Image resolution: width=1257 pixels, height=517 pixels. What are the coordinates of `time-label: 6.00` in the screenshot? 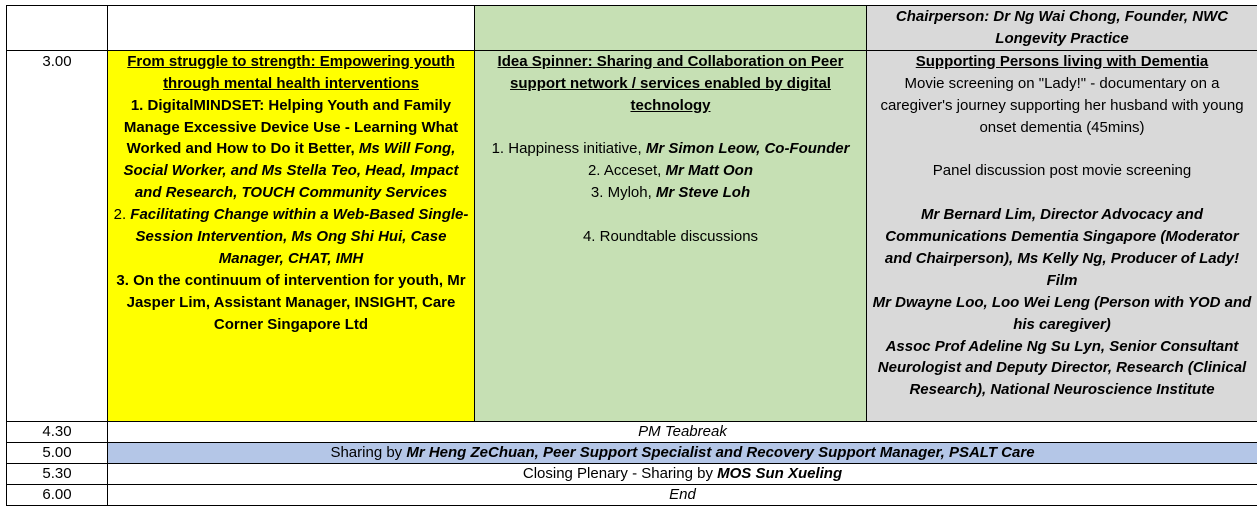 It's located at (57, 494).